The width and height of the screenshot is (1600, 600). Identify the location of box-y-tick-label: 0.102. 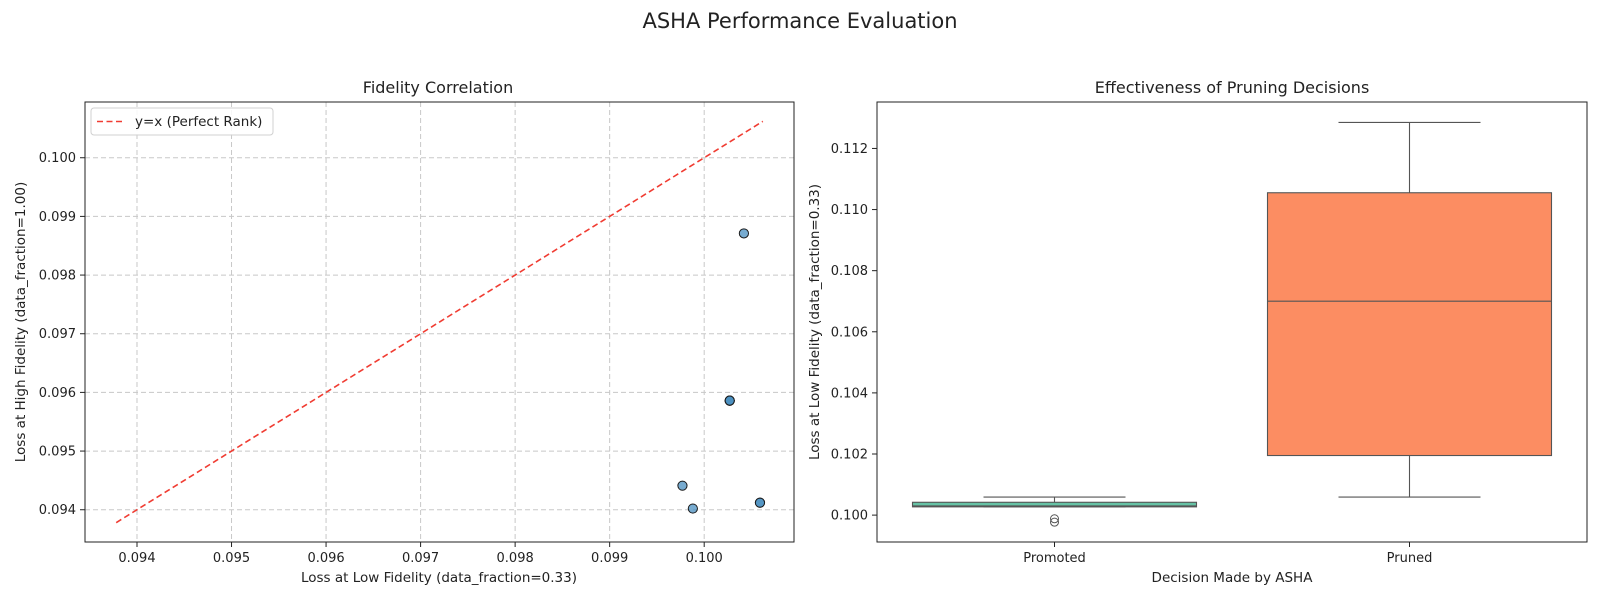
(849, 455).